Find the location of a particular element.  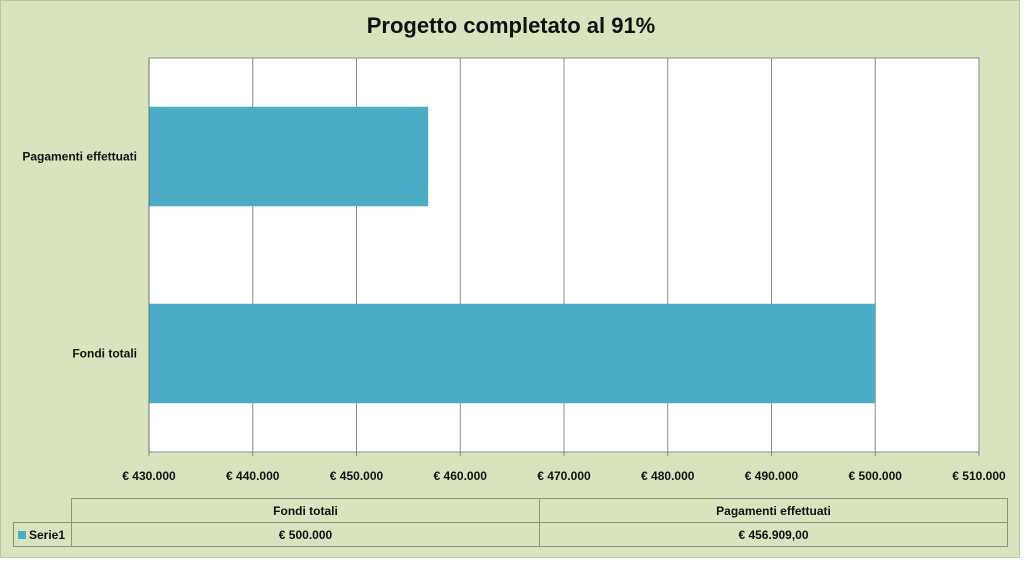

data-table-cell: € 500.000 is located at coordinates (305, 534).